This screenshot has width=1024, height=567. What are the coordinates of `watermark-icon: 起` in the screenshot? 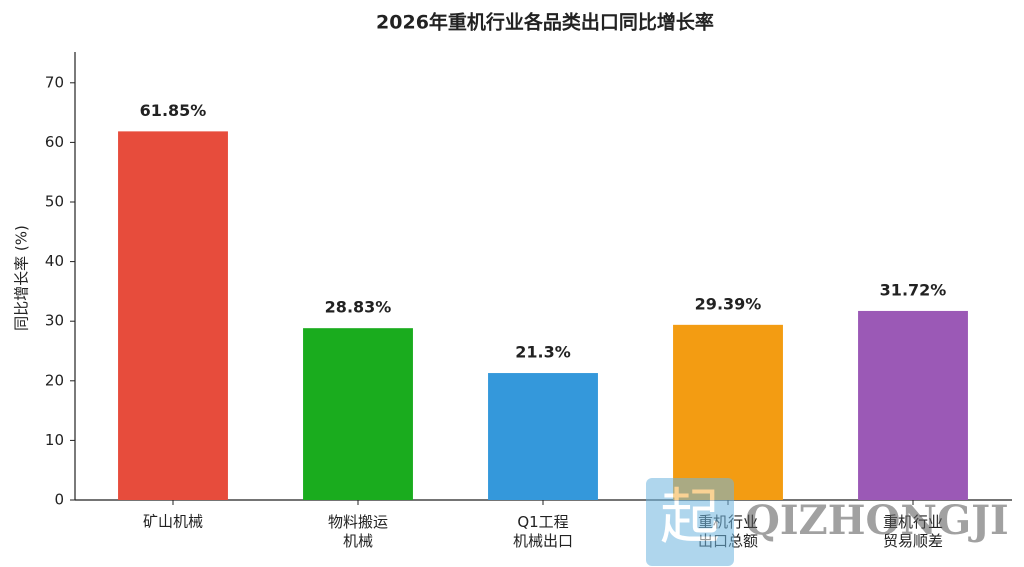 It's located at (690, 518).